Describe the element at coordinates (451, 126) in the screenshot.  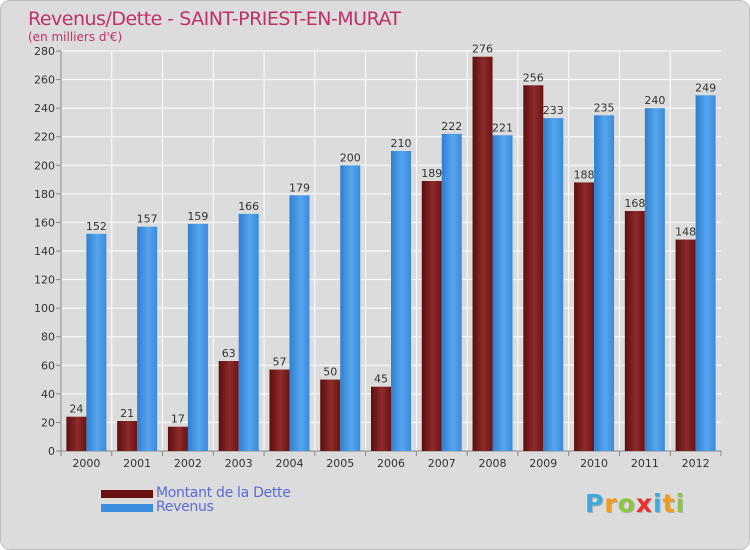
I see `data-label-revenus: 222` at that location.